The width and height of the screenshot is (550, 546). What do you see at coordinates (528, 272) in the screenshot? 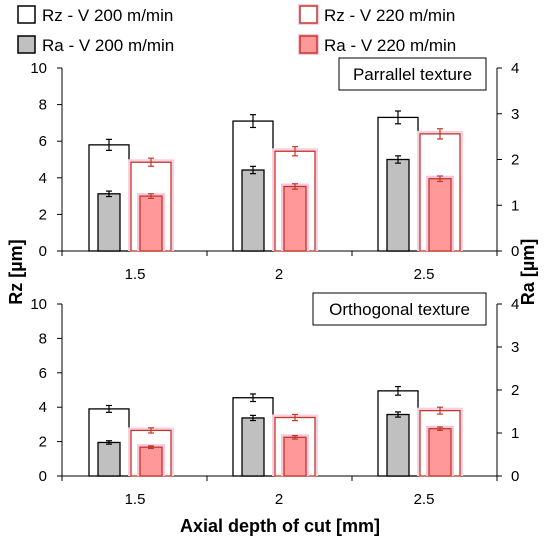
I see `right-axis-title: Ra [µm]` at bounding box center [528, 272].